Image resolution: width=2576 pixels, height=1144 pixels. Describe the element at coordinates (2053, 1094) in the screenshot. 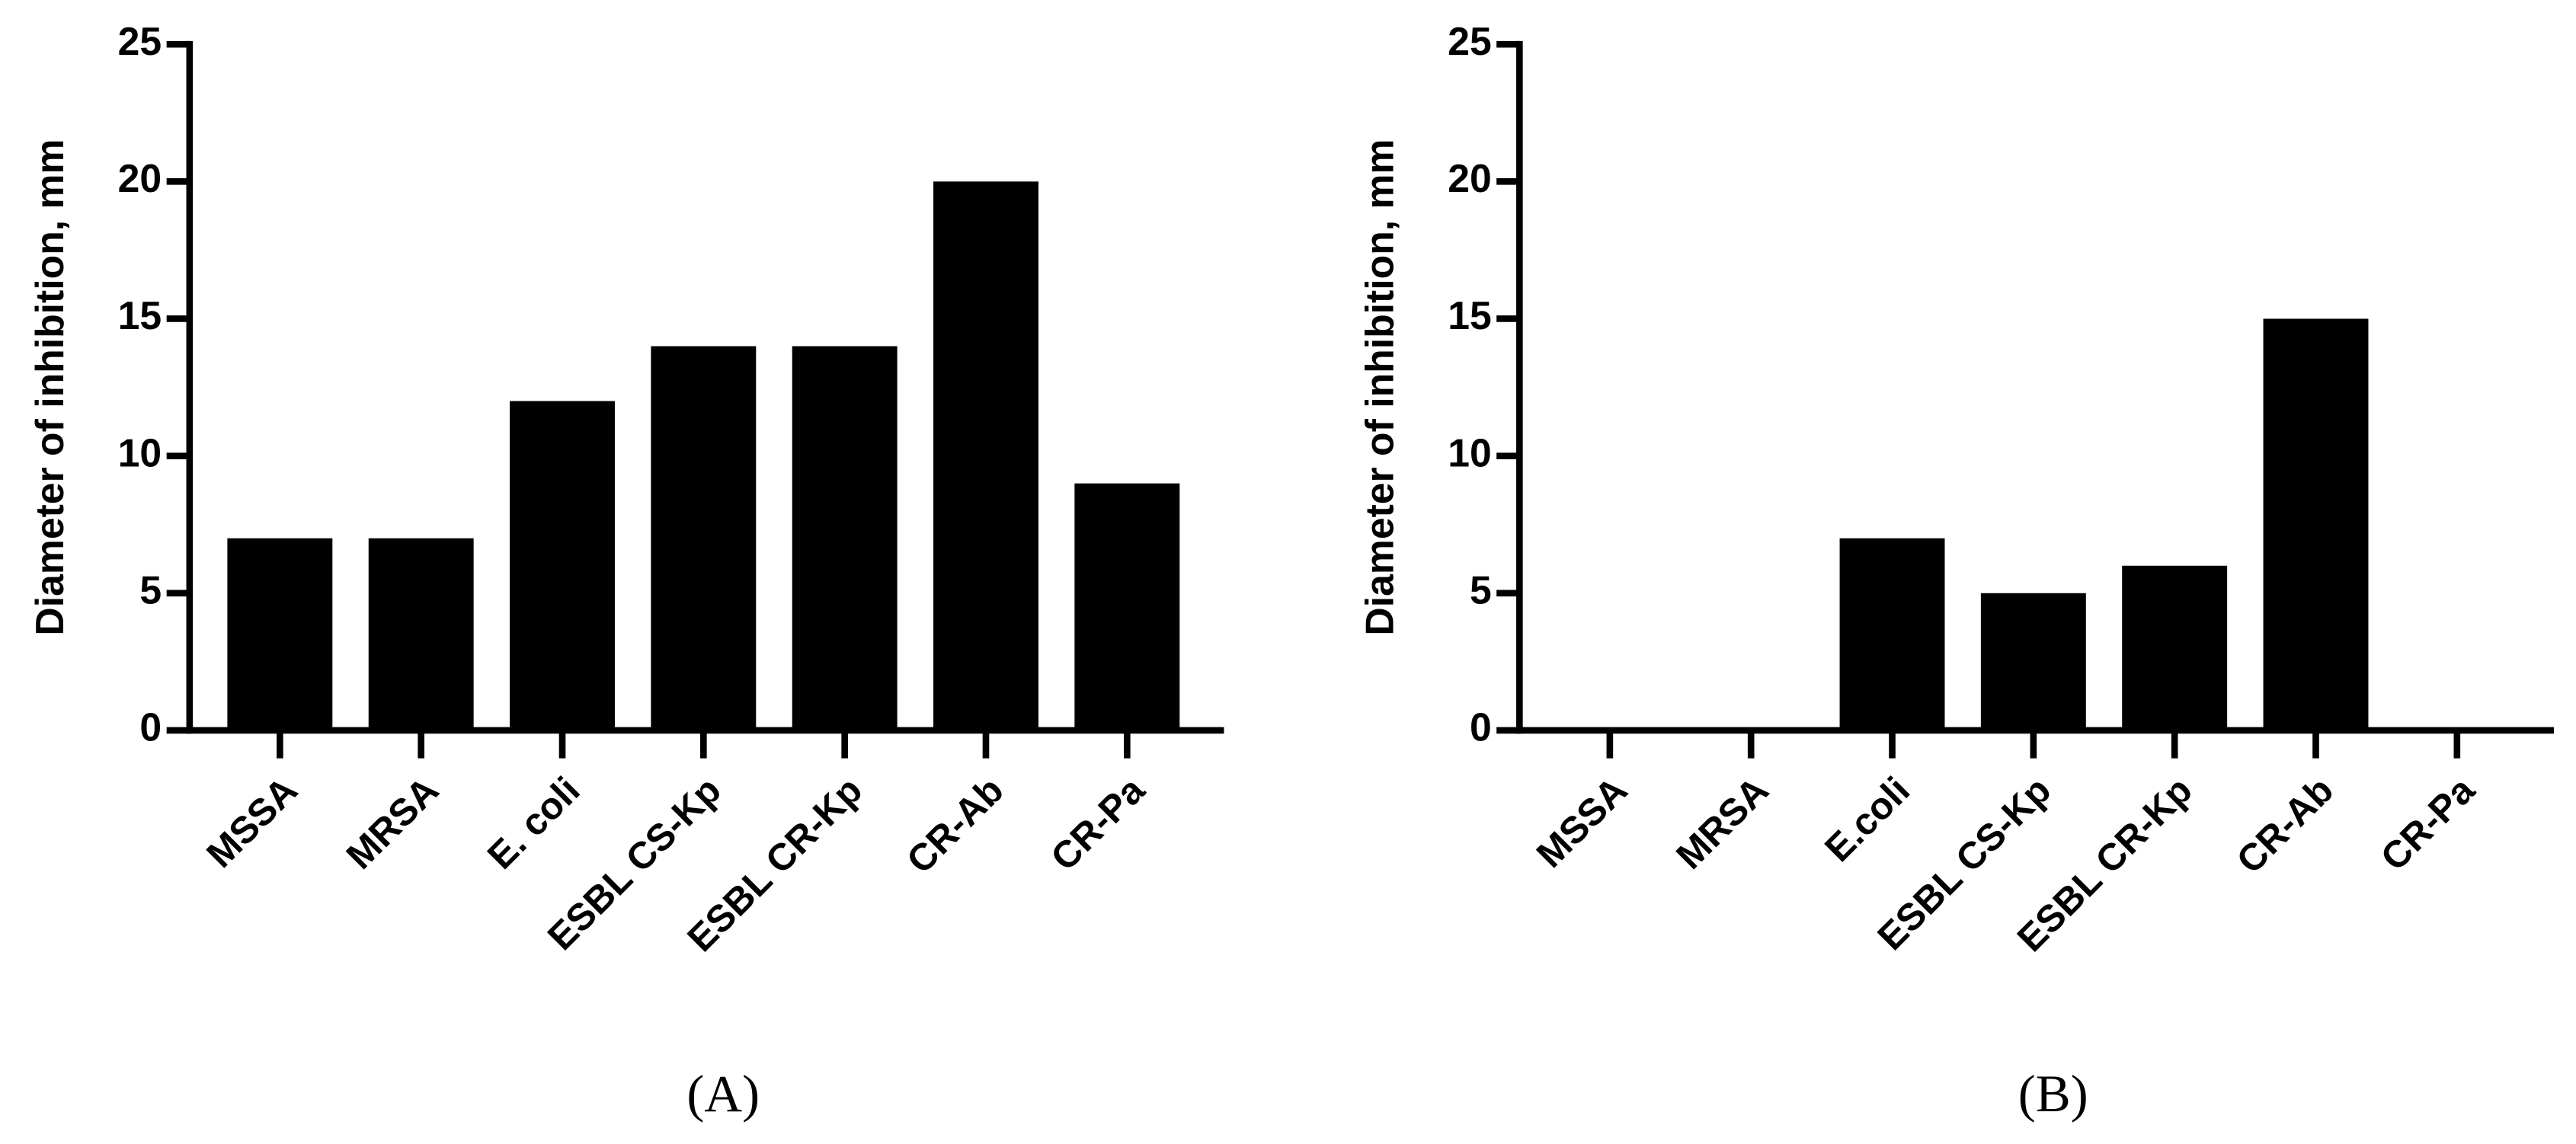

I see `panel-label: (B)` at that location.